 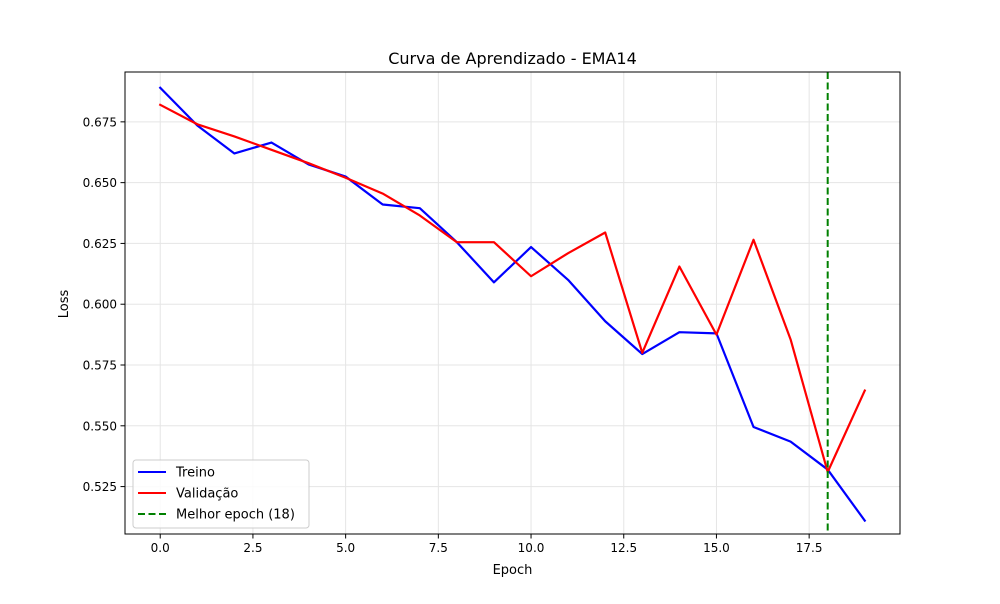 I want to click on x-tick-label: 7.5, so click(x=438, y=548).